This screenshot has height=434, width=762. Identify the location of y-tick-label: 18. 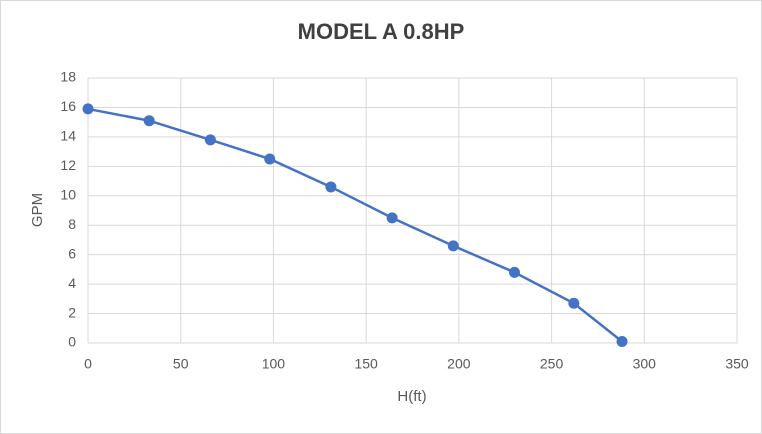
(68, 77).